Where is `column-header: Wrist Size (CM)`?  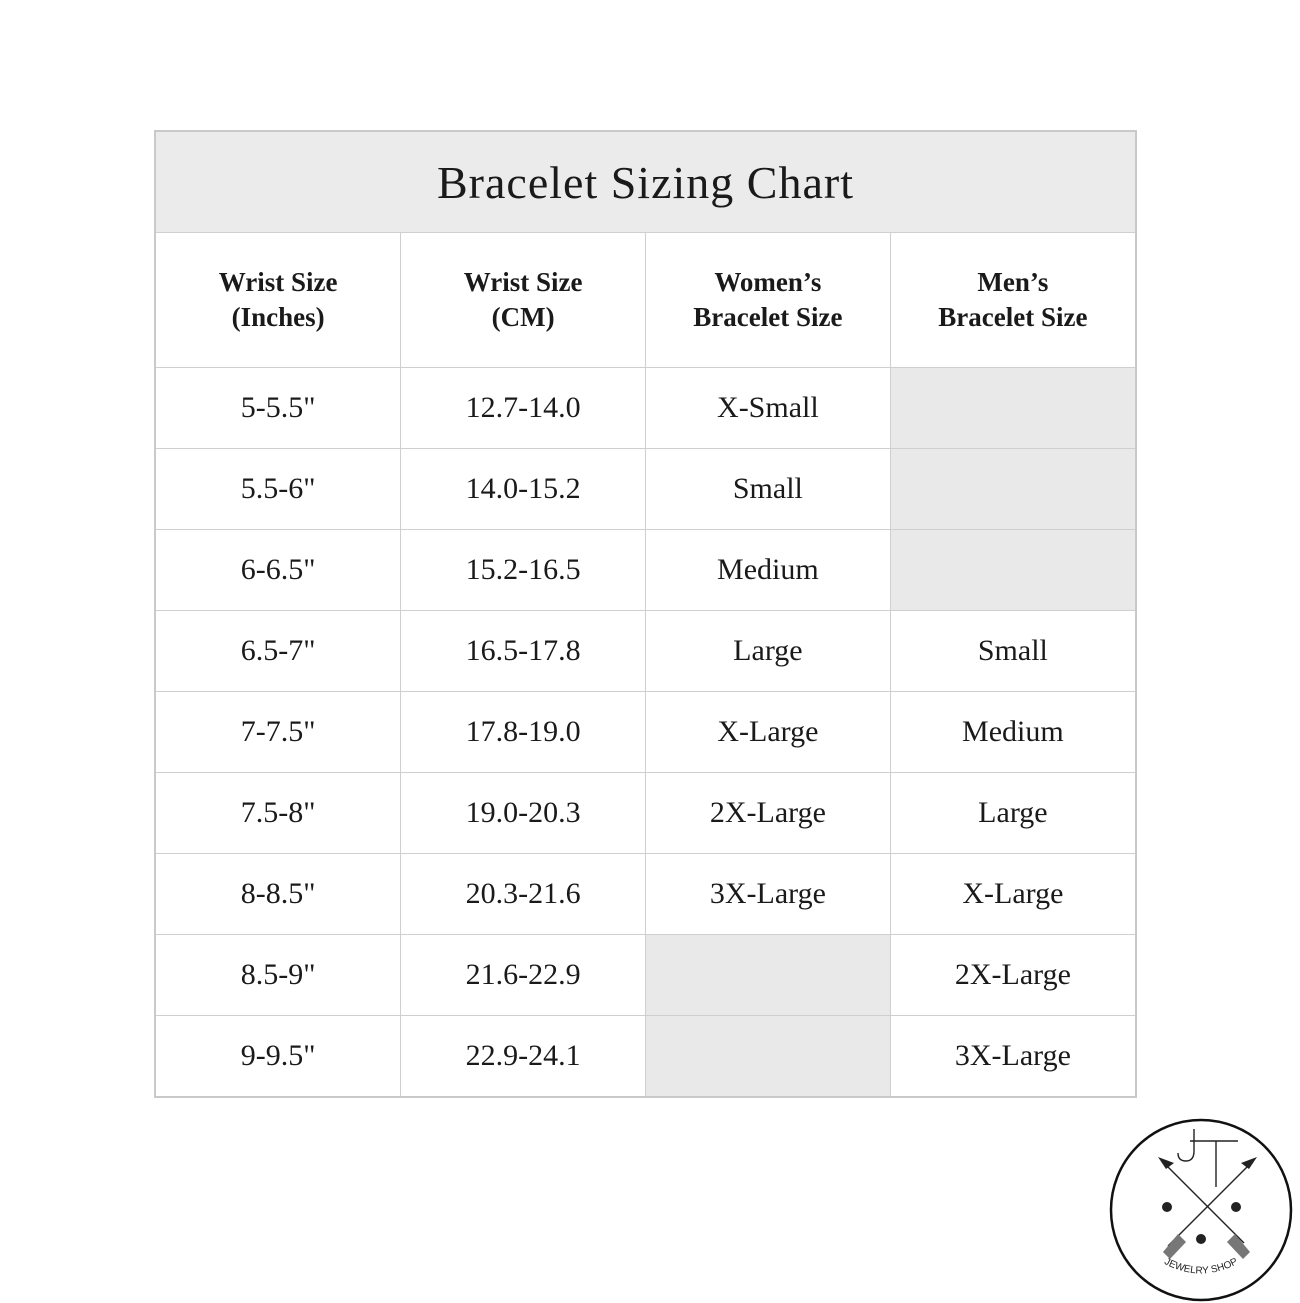
column-header: Wrist Size (CM) is located at coordinates (523, 300).